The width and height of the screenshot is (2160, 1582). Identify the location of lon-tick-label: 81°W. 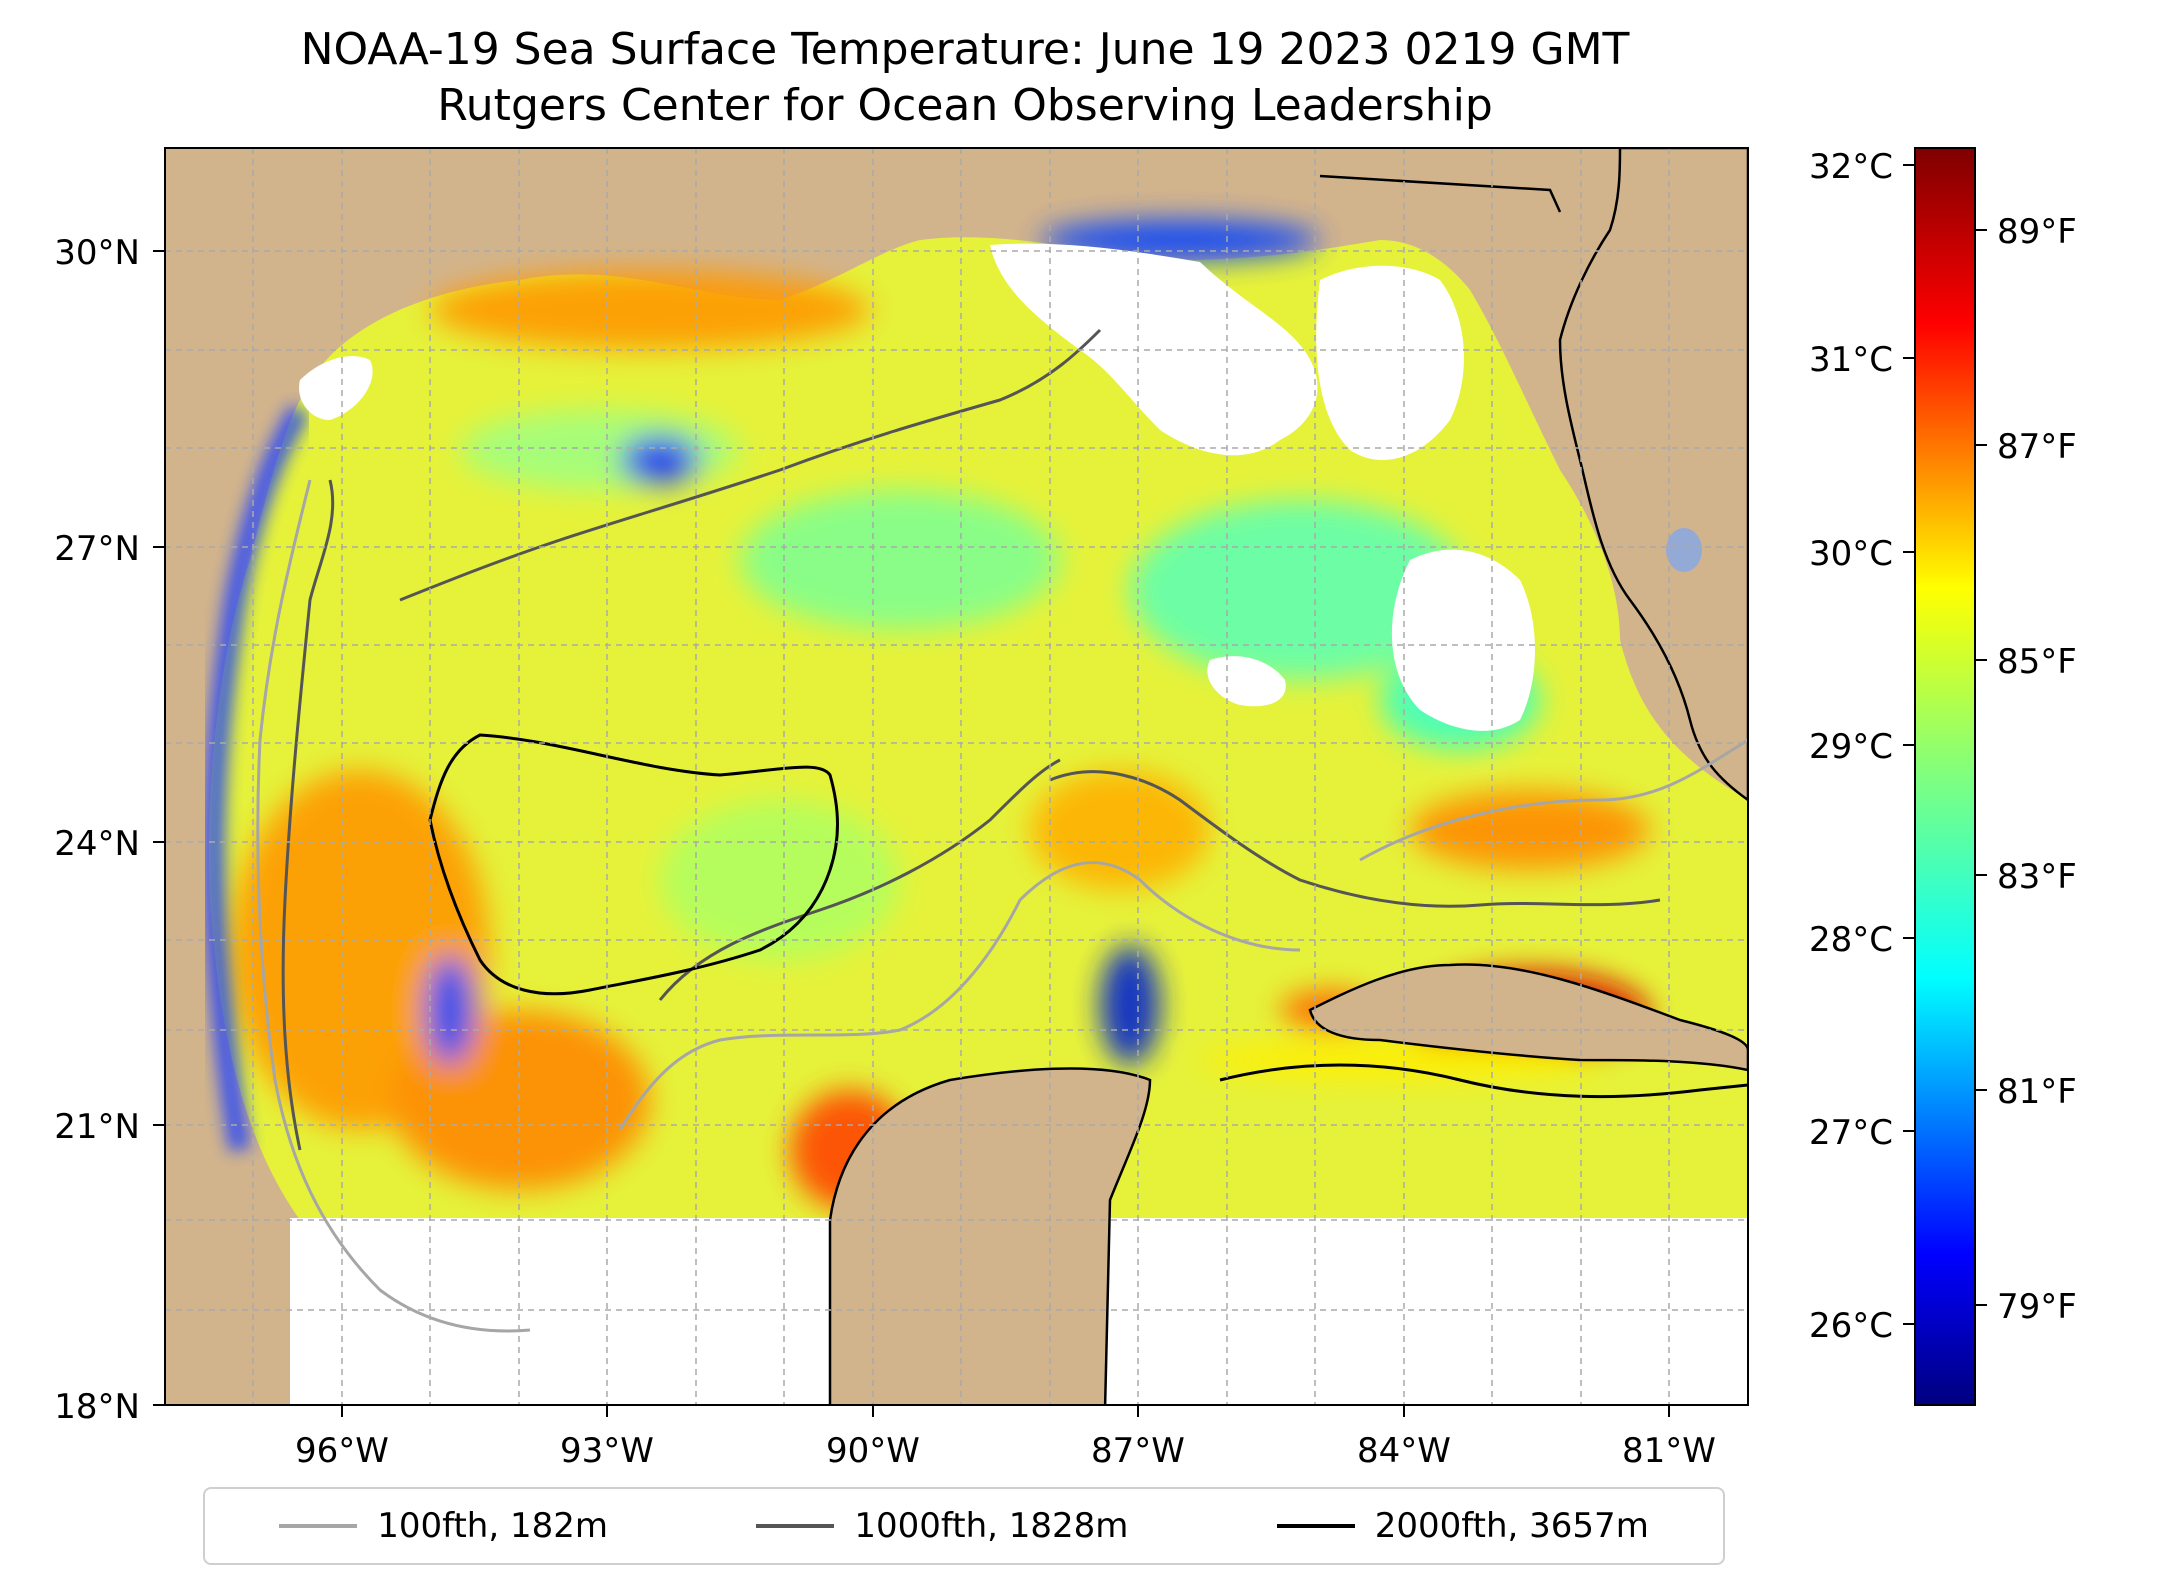
(1669, 1451).